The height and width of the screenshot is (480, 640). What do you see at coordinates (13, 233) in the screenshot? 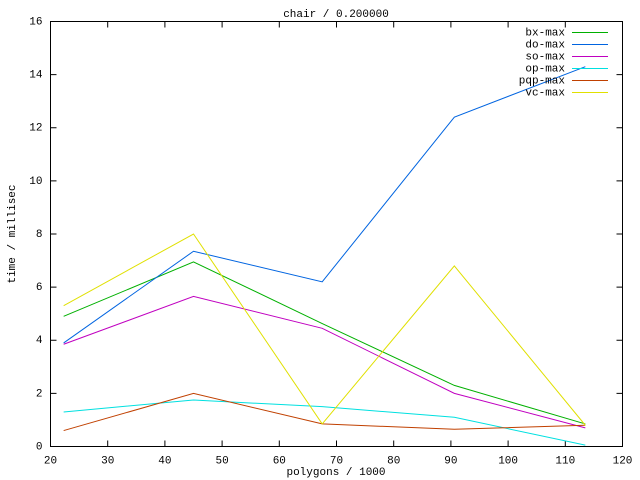
I see `y-axis-label: time / millisec` at bounding box center [13, 233].